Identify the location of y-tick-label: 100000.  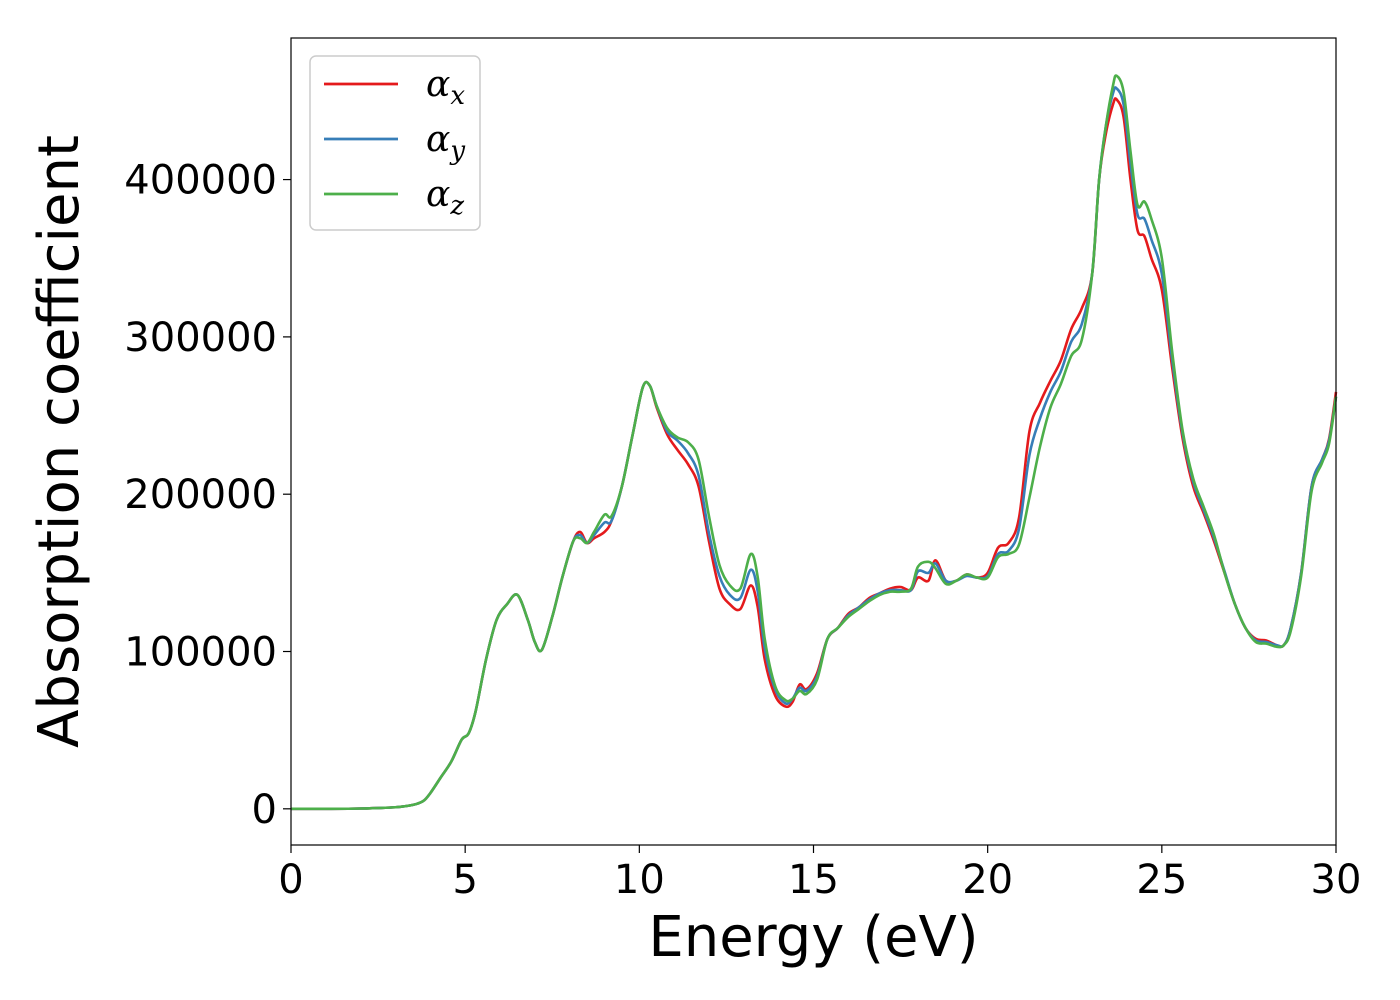
(200, 653).